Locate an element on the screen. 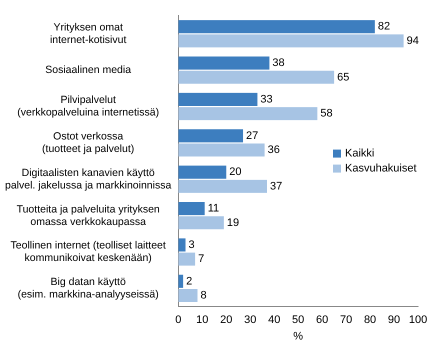  data-label: 36 is located at coordinates (274, 150).